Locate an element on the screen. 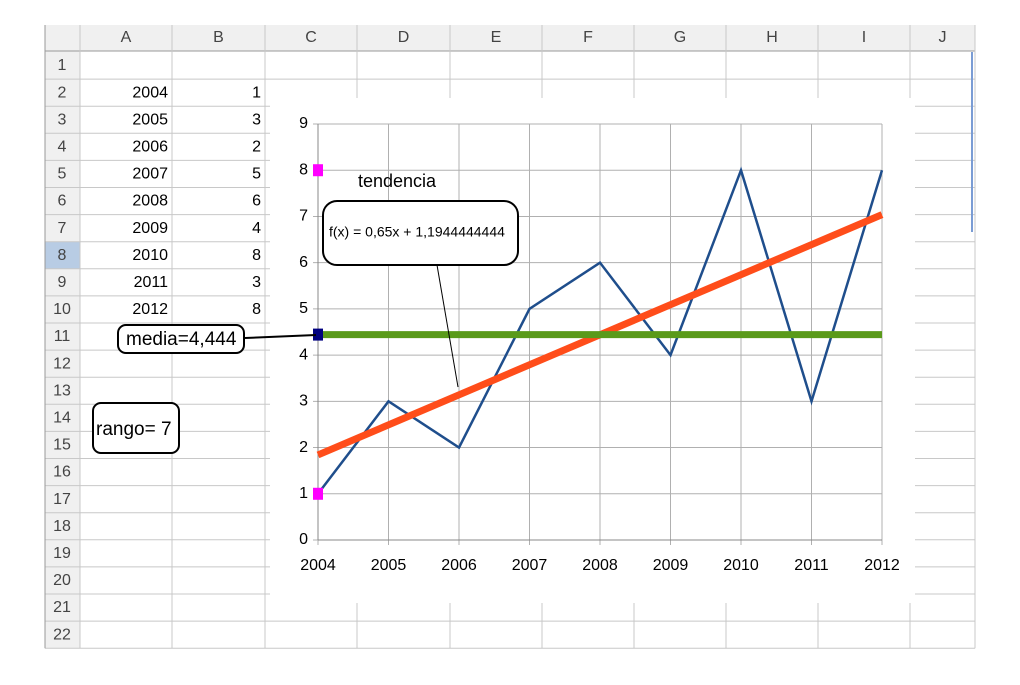 This screenshot has height=685, width=1020. x-tick-label: 2008 is located at coordinates (600, 565).